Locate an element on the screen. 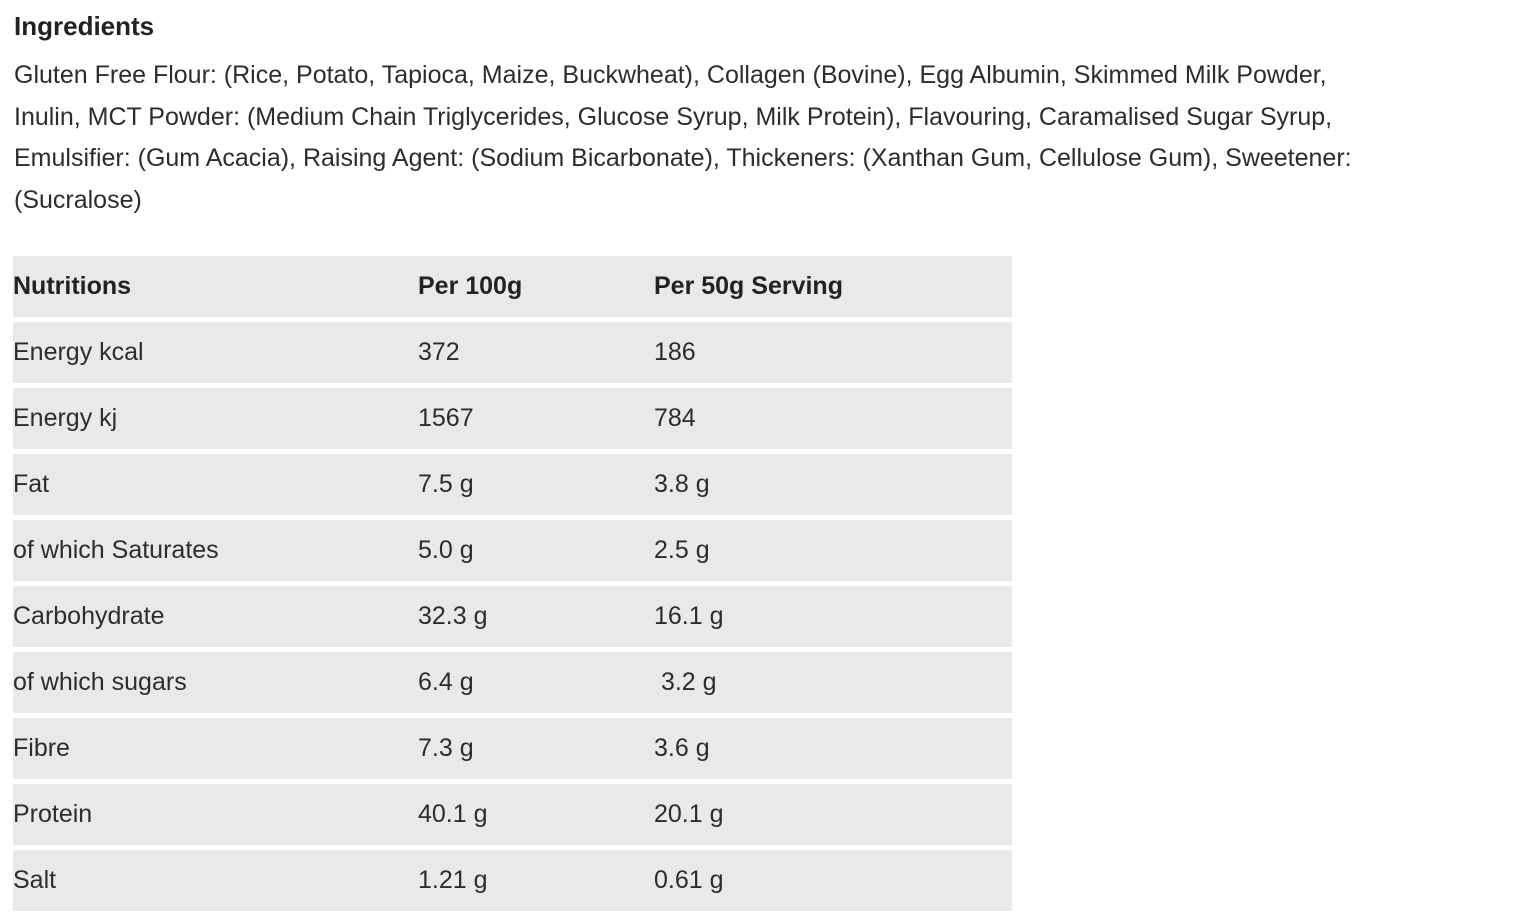  value-per-50g: 3.6 g is located at coordinates (682, 748).